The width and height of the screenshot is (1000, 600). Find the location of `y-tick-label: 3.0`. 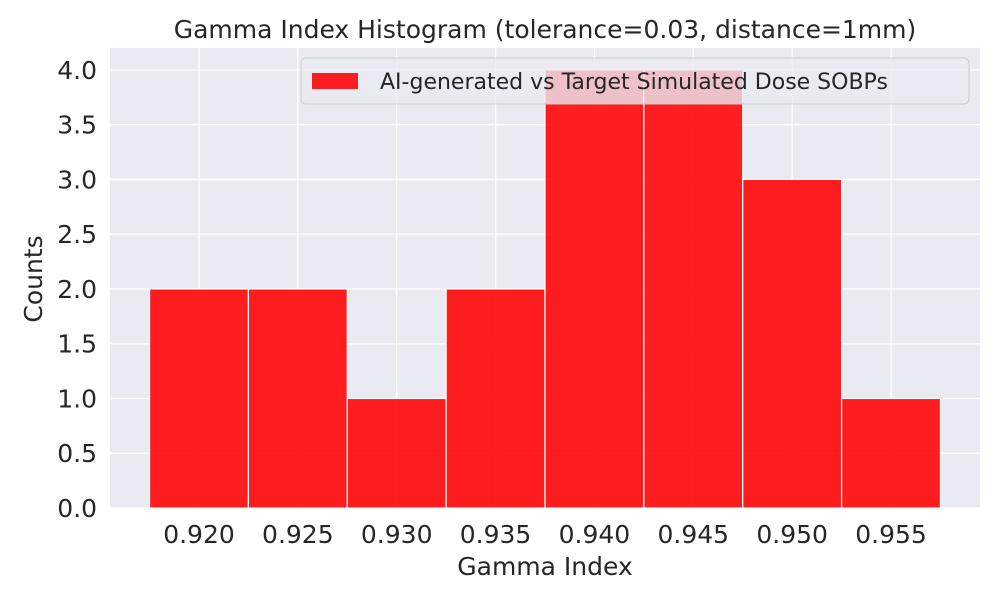

y-tick-label: 3.0 is located at coordinates (77, 179).